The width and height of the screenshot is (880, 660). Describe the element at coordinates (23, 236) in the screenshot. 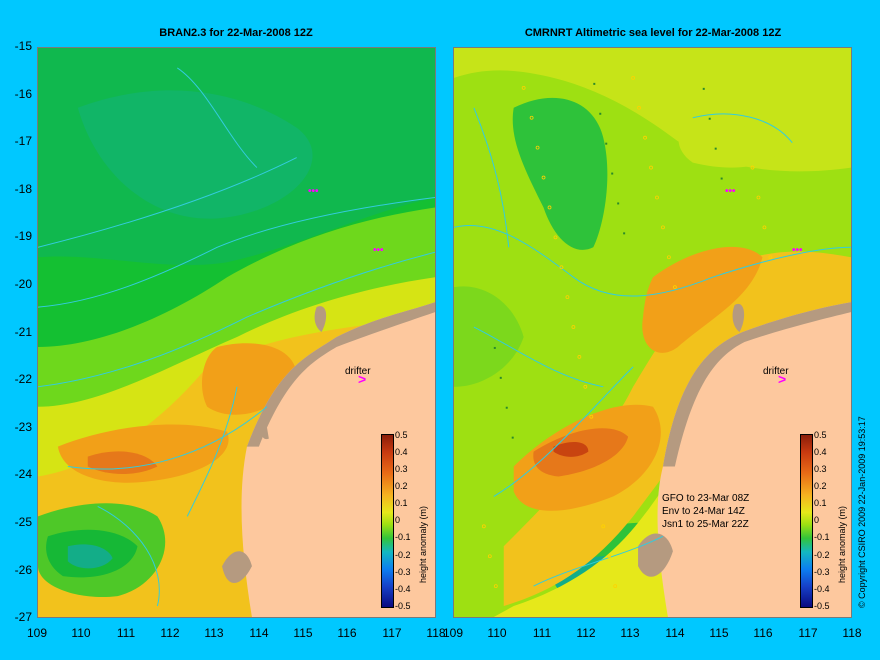

I see `lat-tick-label: -19` at that location.